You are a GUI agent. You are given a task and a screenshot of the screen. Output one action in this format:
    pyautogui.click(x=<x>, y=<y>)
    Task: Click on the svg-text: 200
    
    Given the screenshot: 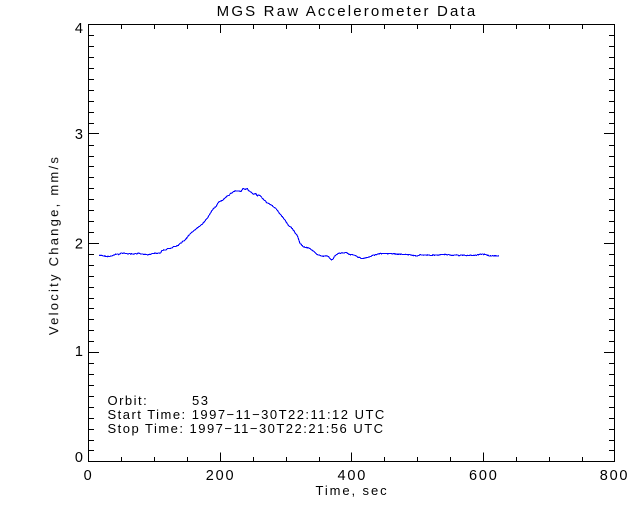 What is the action you would take?
    pyautogui.click(x=221, y=476)
    